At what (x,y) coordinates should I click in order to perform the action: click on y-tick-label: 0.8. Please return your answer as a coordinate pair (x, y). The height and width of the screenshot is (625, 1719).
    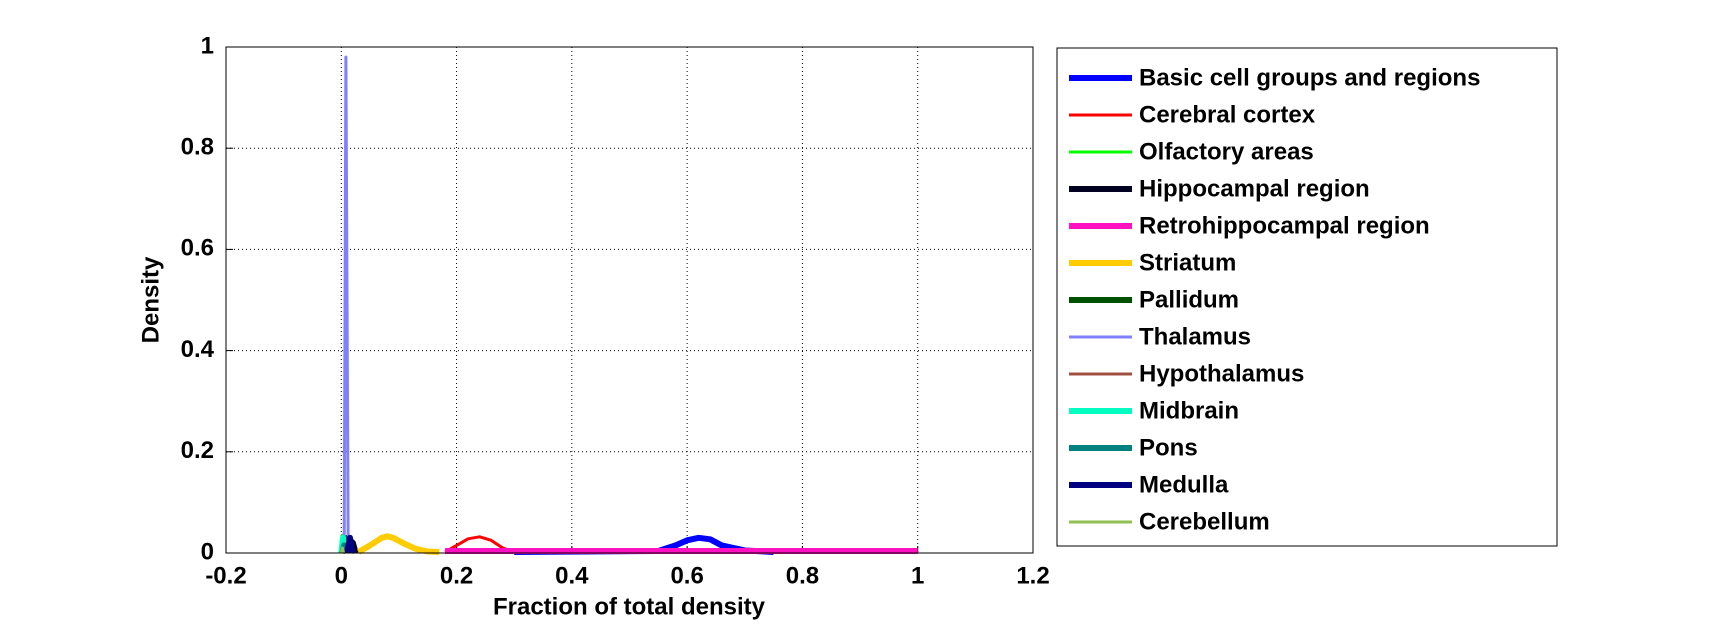
    Looking at the image, I should click on (197, 147).